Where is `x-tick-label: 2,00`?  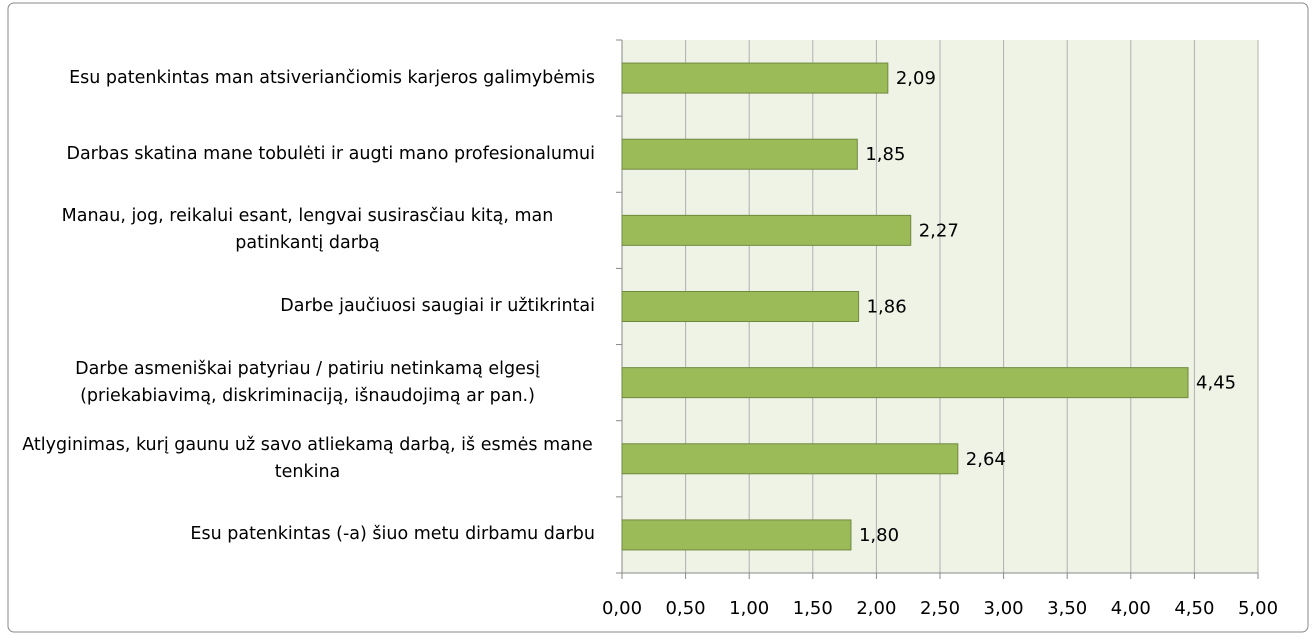 x-tick-label: 2,00 is located at coordinates (876, 608).